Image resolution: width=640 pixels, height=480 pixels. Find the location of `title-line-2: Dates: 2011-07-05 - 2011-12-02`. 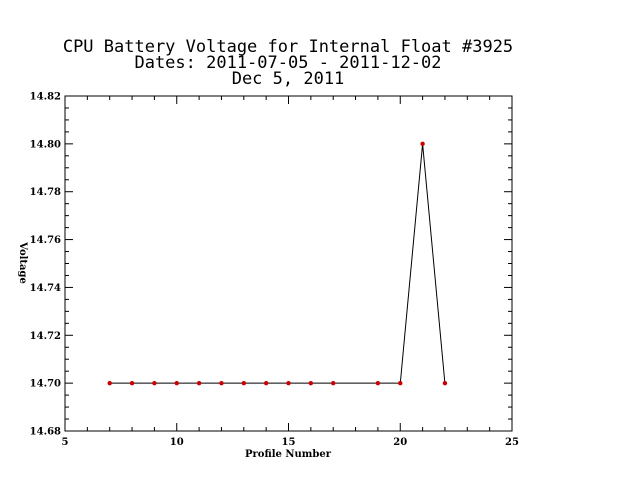

title-line-2: Dates: 2011-07-05 - 2011-12-02 is located at coordinates (287, 63).